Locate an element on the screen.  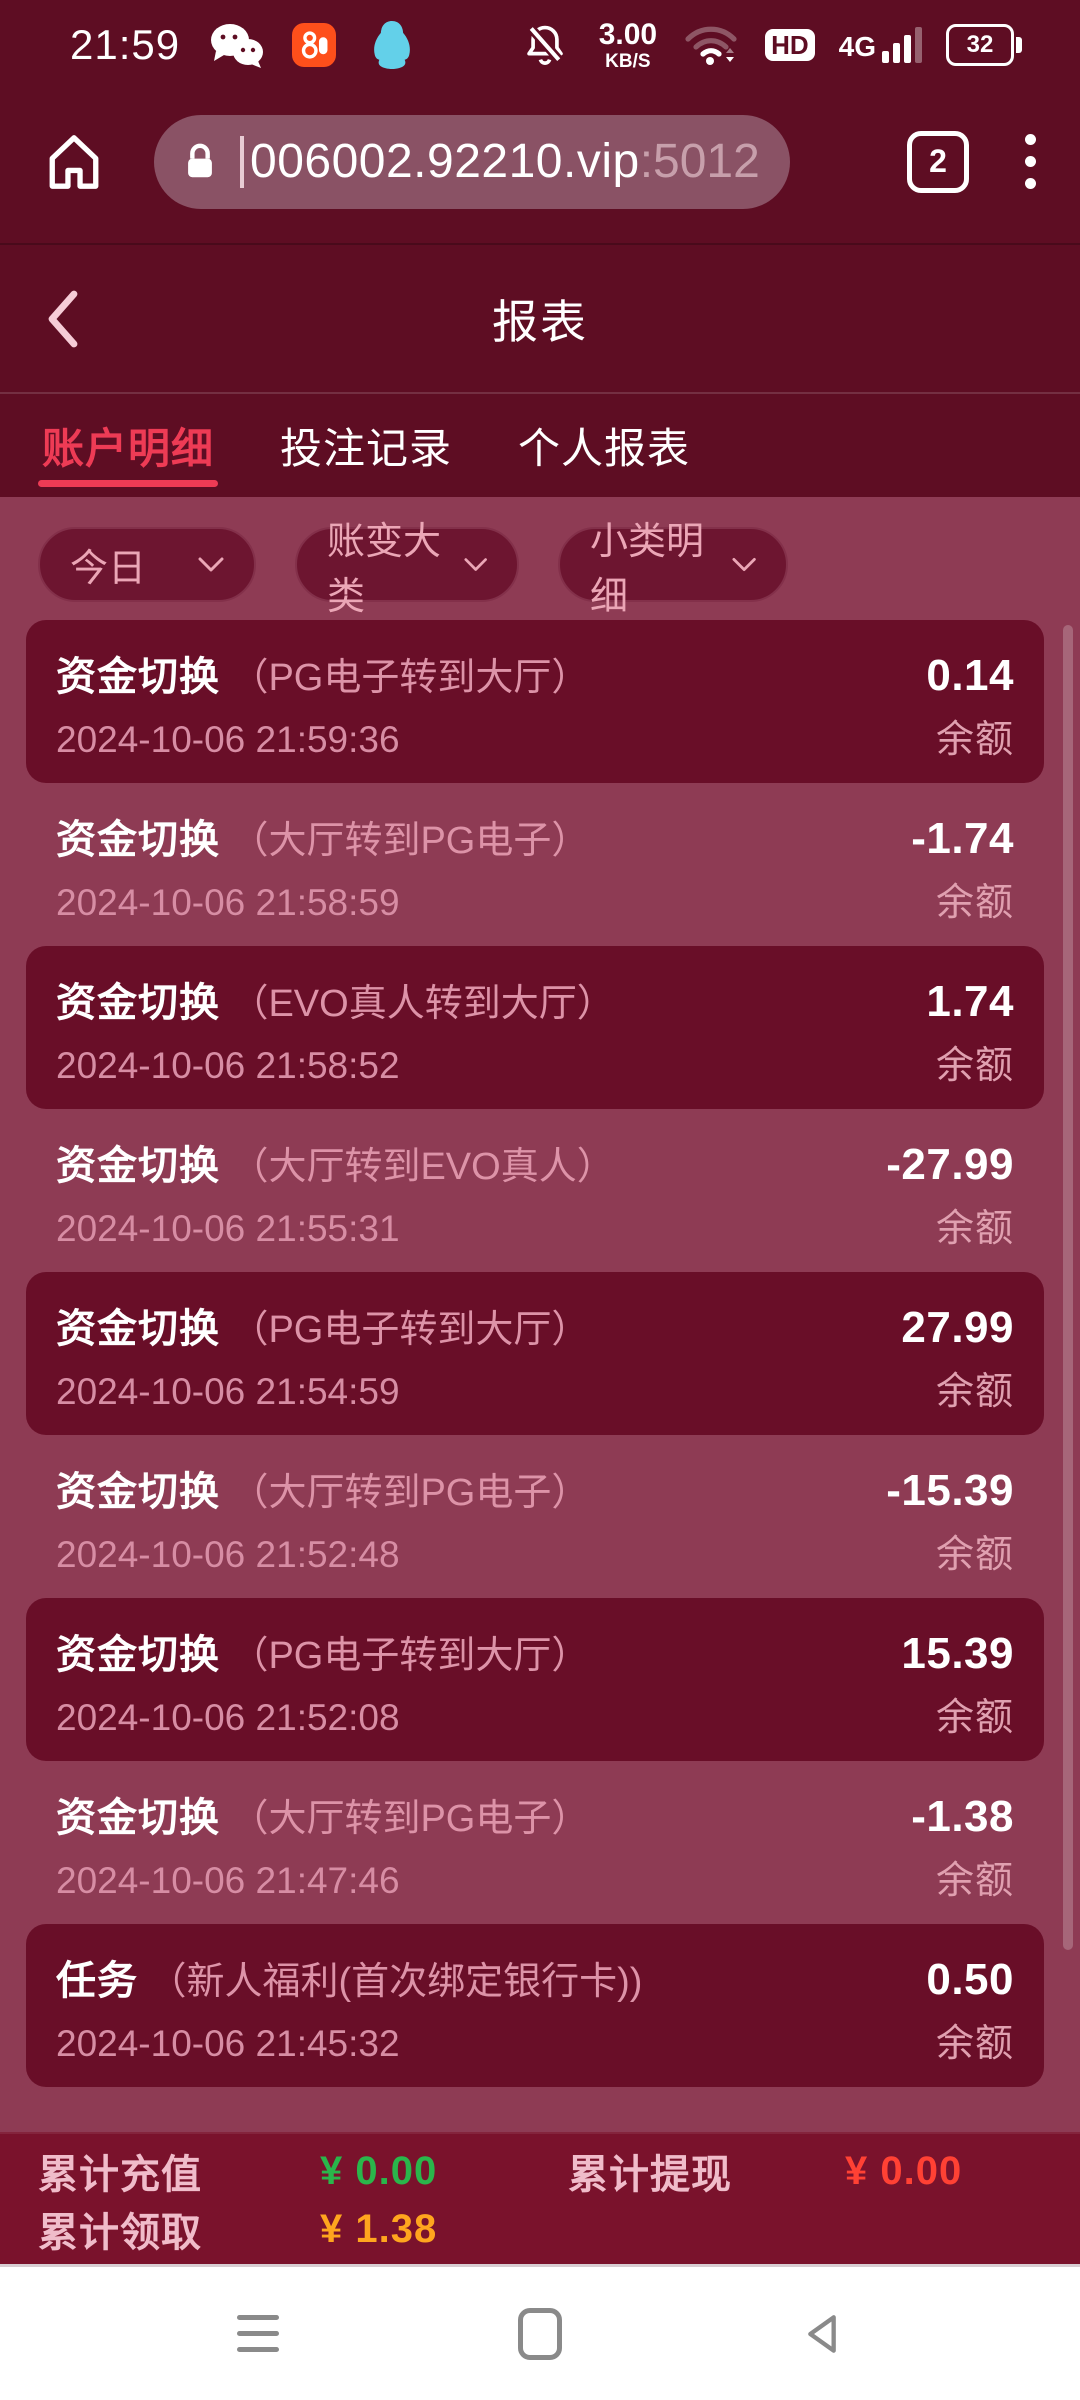
lock-icon is located at coordinates (200, 162).